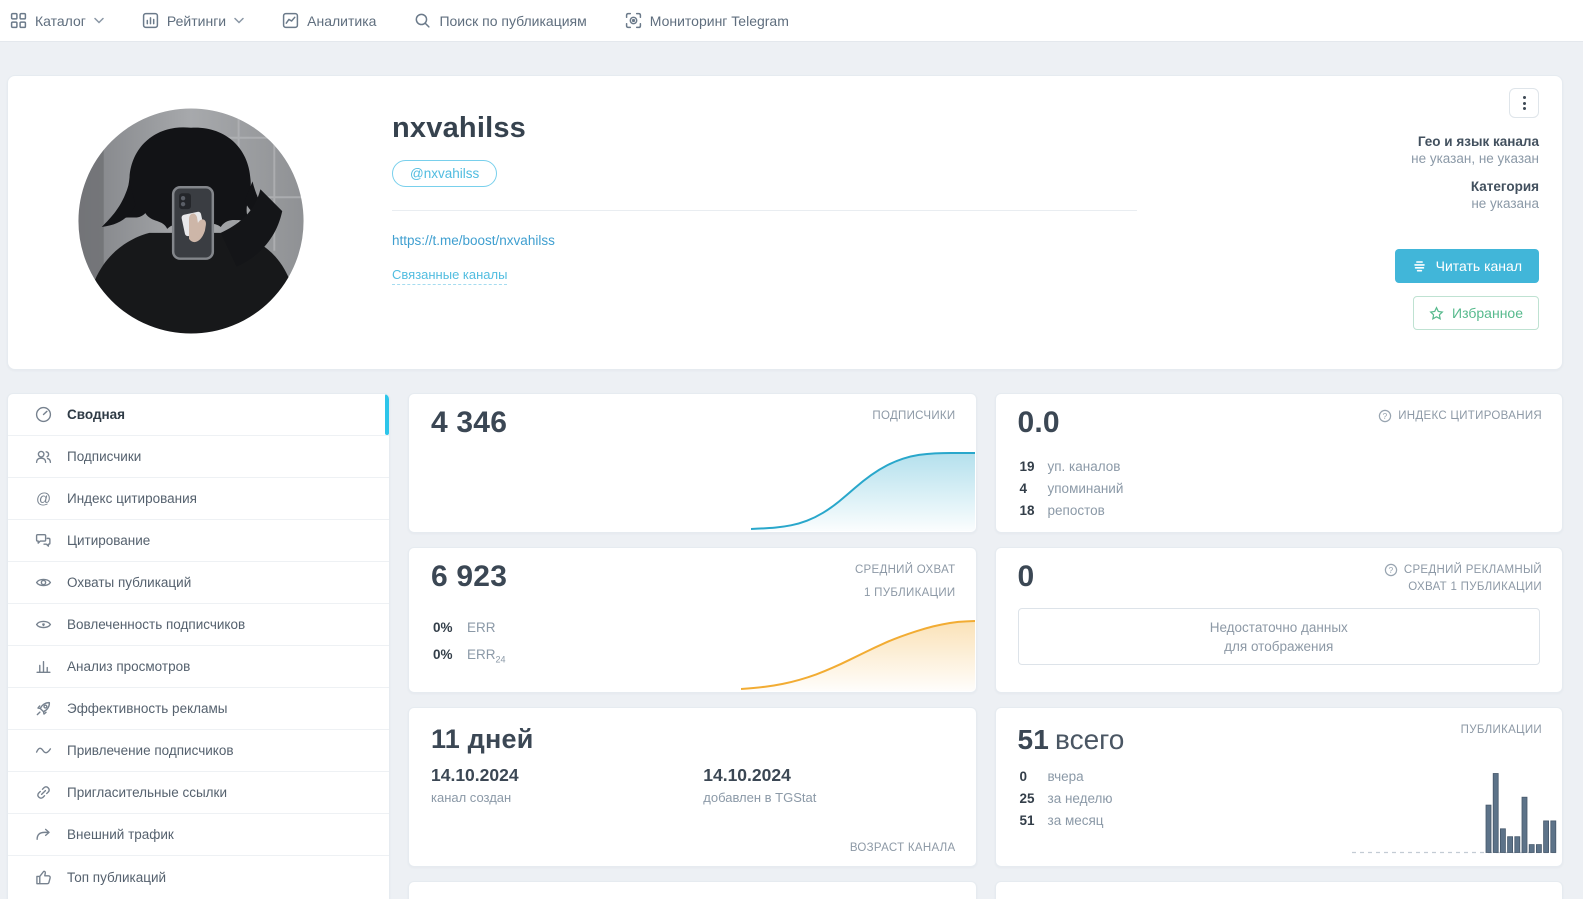  Describe the element at coordinates (1062, 510) in the screenshot. I see `stat-row: 18 репостов` at that location.